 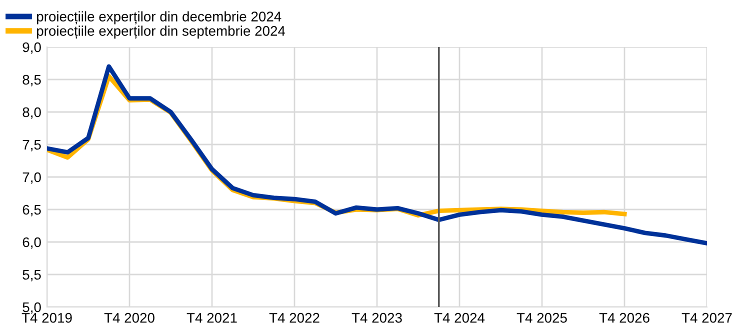 I want to click on y-tick-label: 6,0, so click(x=31, y=243).